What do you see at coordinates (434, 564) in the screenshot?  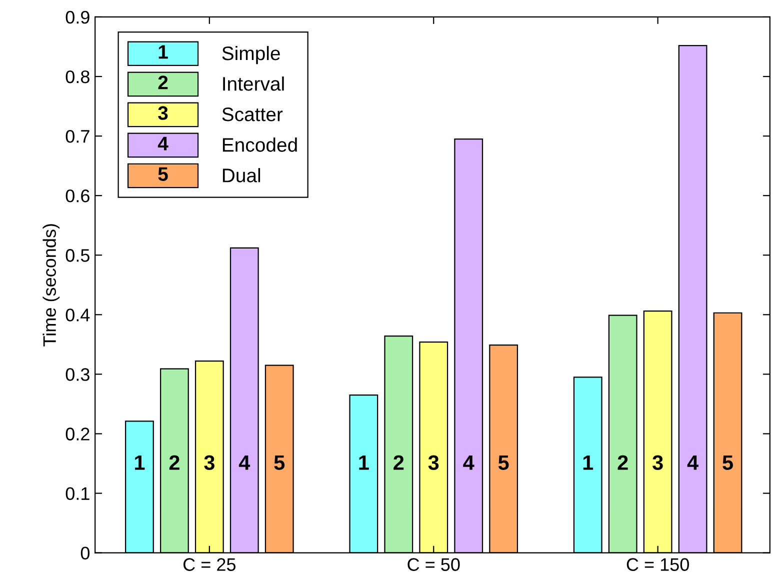 I see `x-tick-label: C = 50` at bounding box center [434, 564].